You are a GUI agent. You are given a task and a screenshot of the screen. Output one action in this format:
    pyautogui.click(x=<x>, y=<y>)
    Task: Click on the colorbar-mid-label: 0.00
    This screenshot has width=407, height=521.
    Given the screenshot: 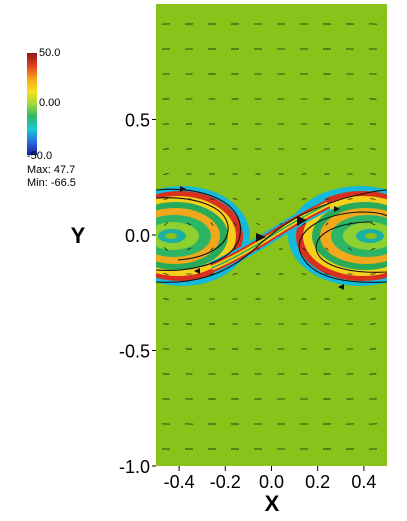 What is the action you would take?
    pyautogui.click(x=50, y=103)
    